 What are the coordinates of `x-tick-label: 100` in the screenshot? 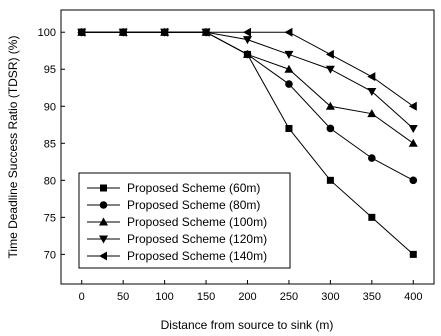 It's located at (164, 297).